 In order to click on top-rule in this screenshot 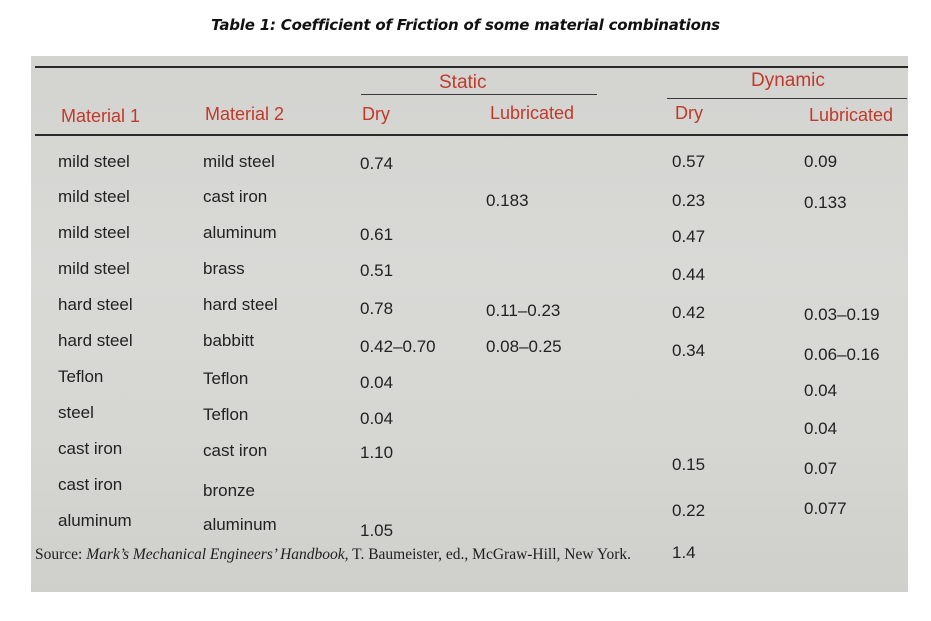, I will do `click(471, 67)`.